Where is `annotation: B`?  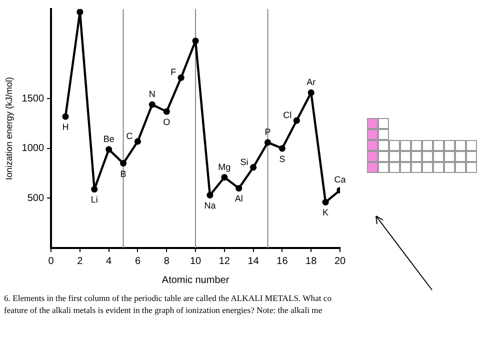
annotation: B is located at coordinates (123, 173).